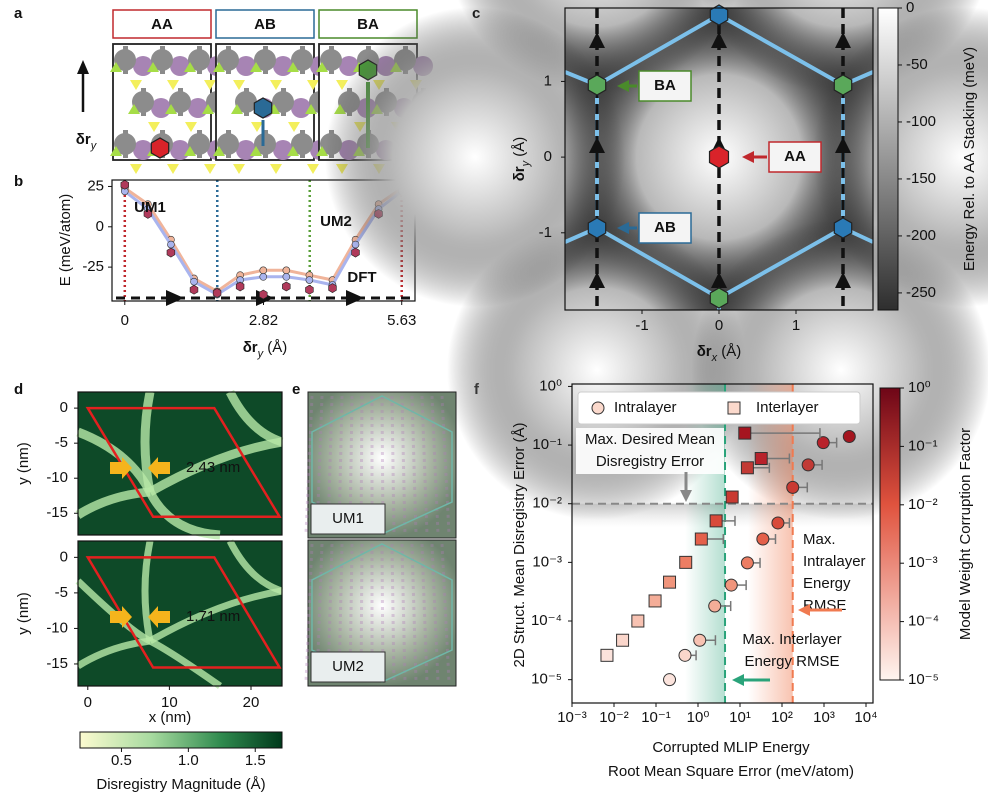  I want to click on y-tick-label: -5, so click(61, 442).